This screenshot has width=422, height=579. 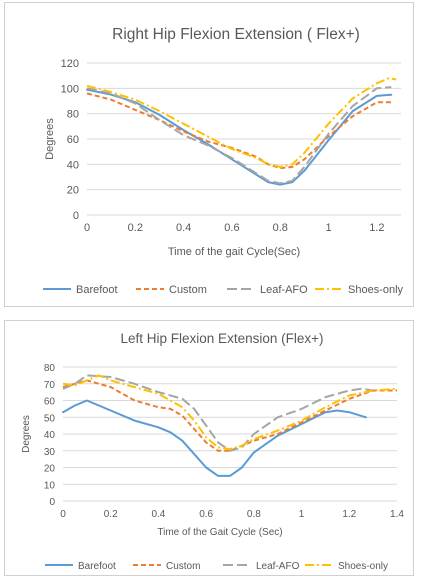 What do you see at coordinates (158, 514) in the screenshot?
I see `left-hip-x-tick-label: 0.4` at bounding box center [158, 514].